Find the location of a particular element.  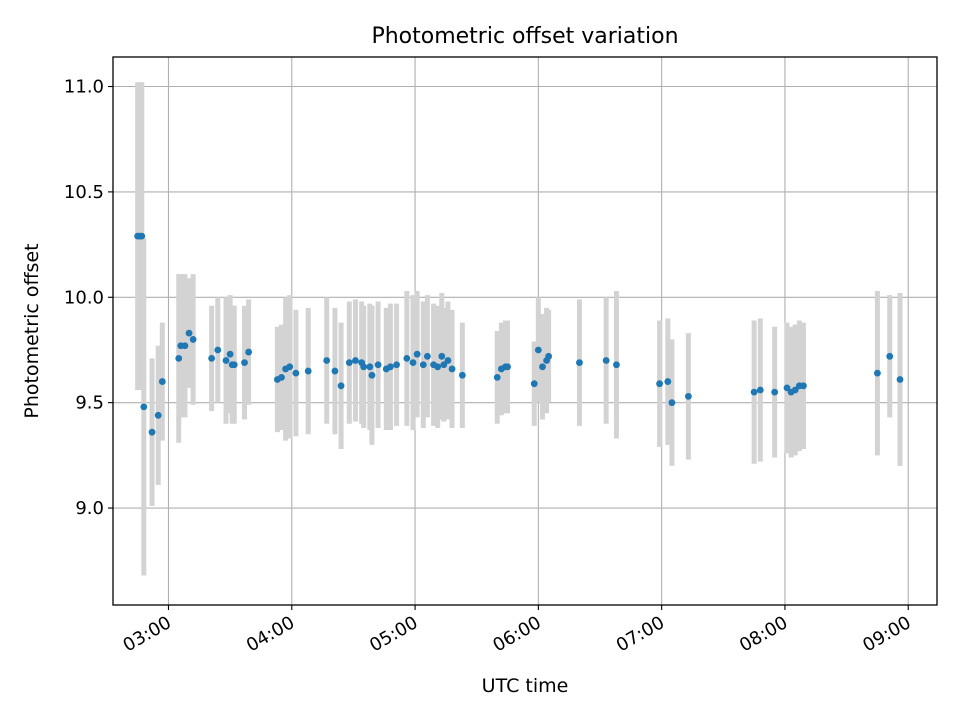

y-tick-label: 10.5 is located at coordinates (84, 192).